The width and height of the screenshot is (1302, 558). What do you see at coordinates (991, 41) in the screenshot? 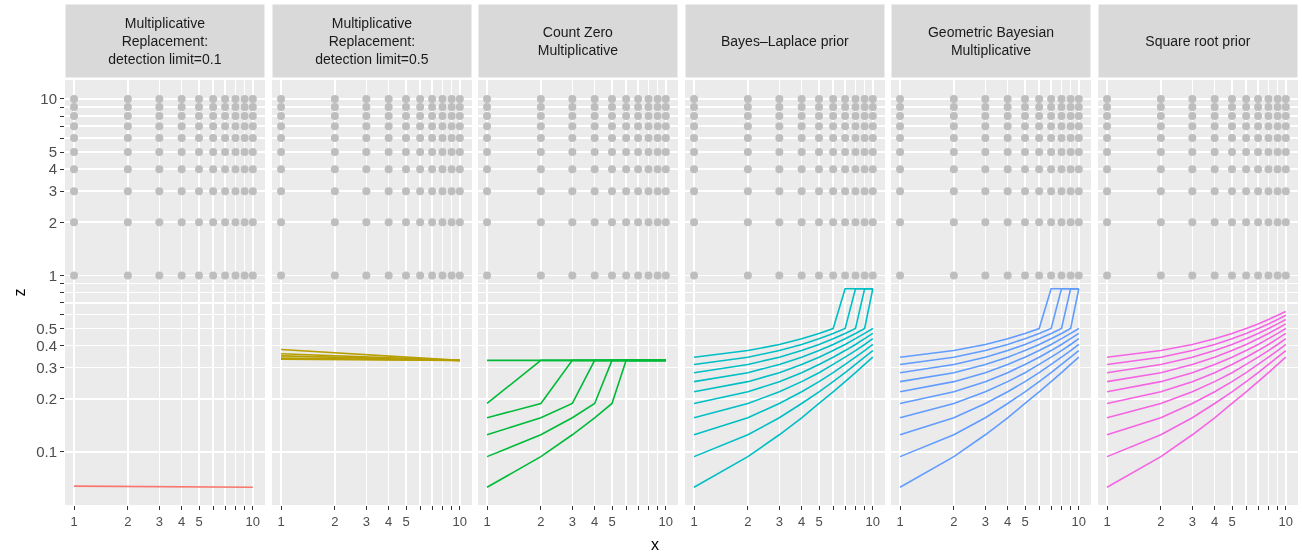
I see `chart-title: Geometric Bayesian Multiplicative` at bounding box center [991, 41].